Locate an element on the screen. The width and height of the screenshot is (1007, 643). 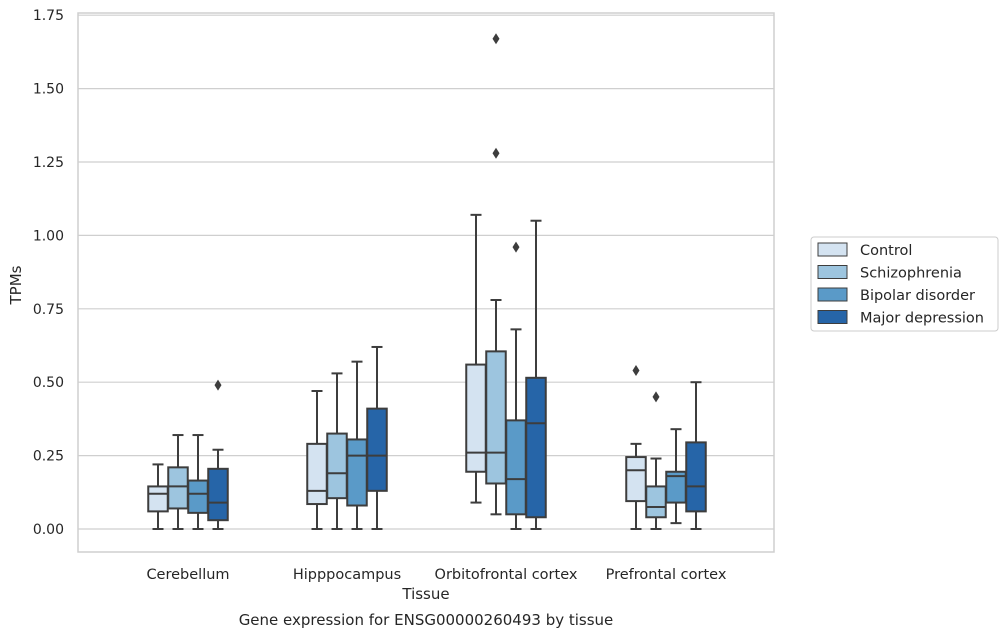
legend-label: Schizophrenia is located at coordinates (911, 274).